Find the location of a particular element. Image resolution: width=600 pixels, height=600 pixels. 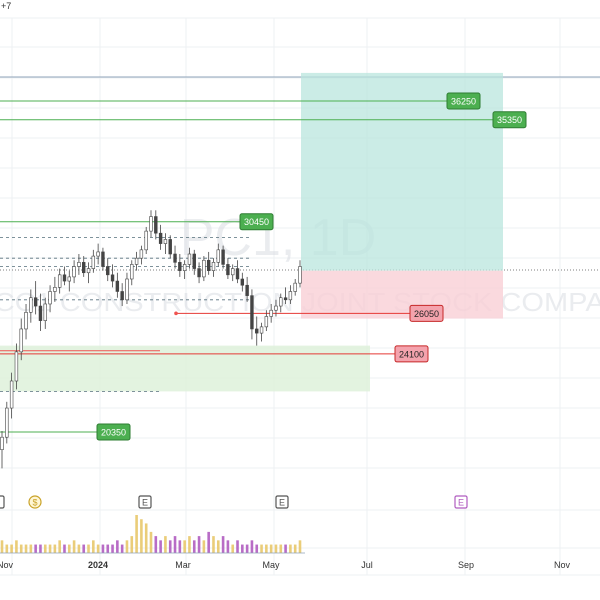

x-tick-label-5: Sep is located at coordinates (466, 565).